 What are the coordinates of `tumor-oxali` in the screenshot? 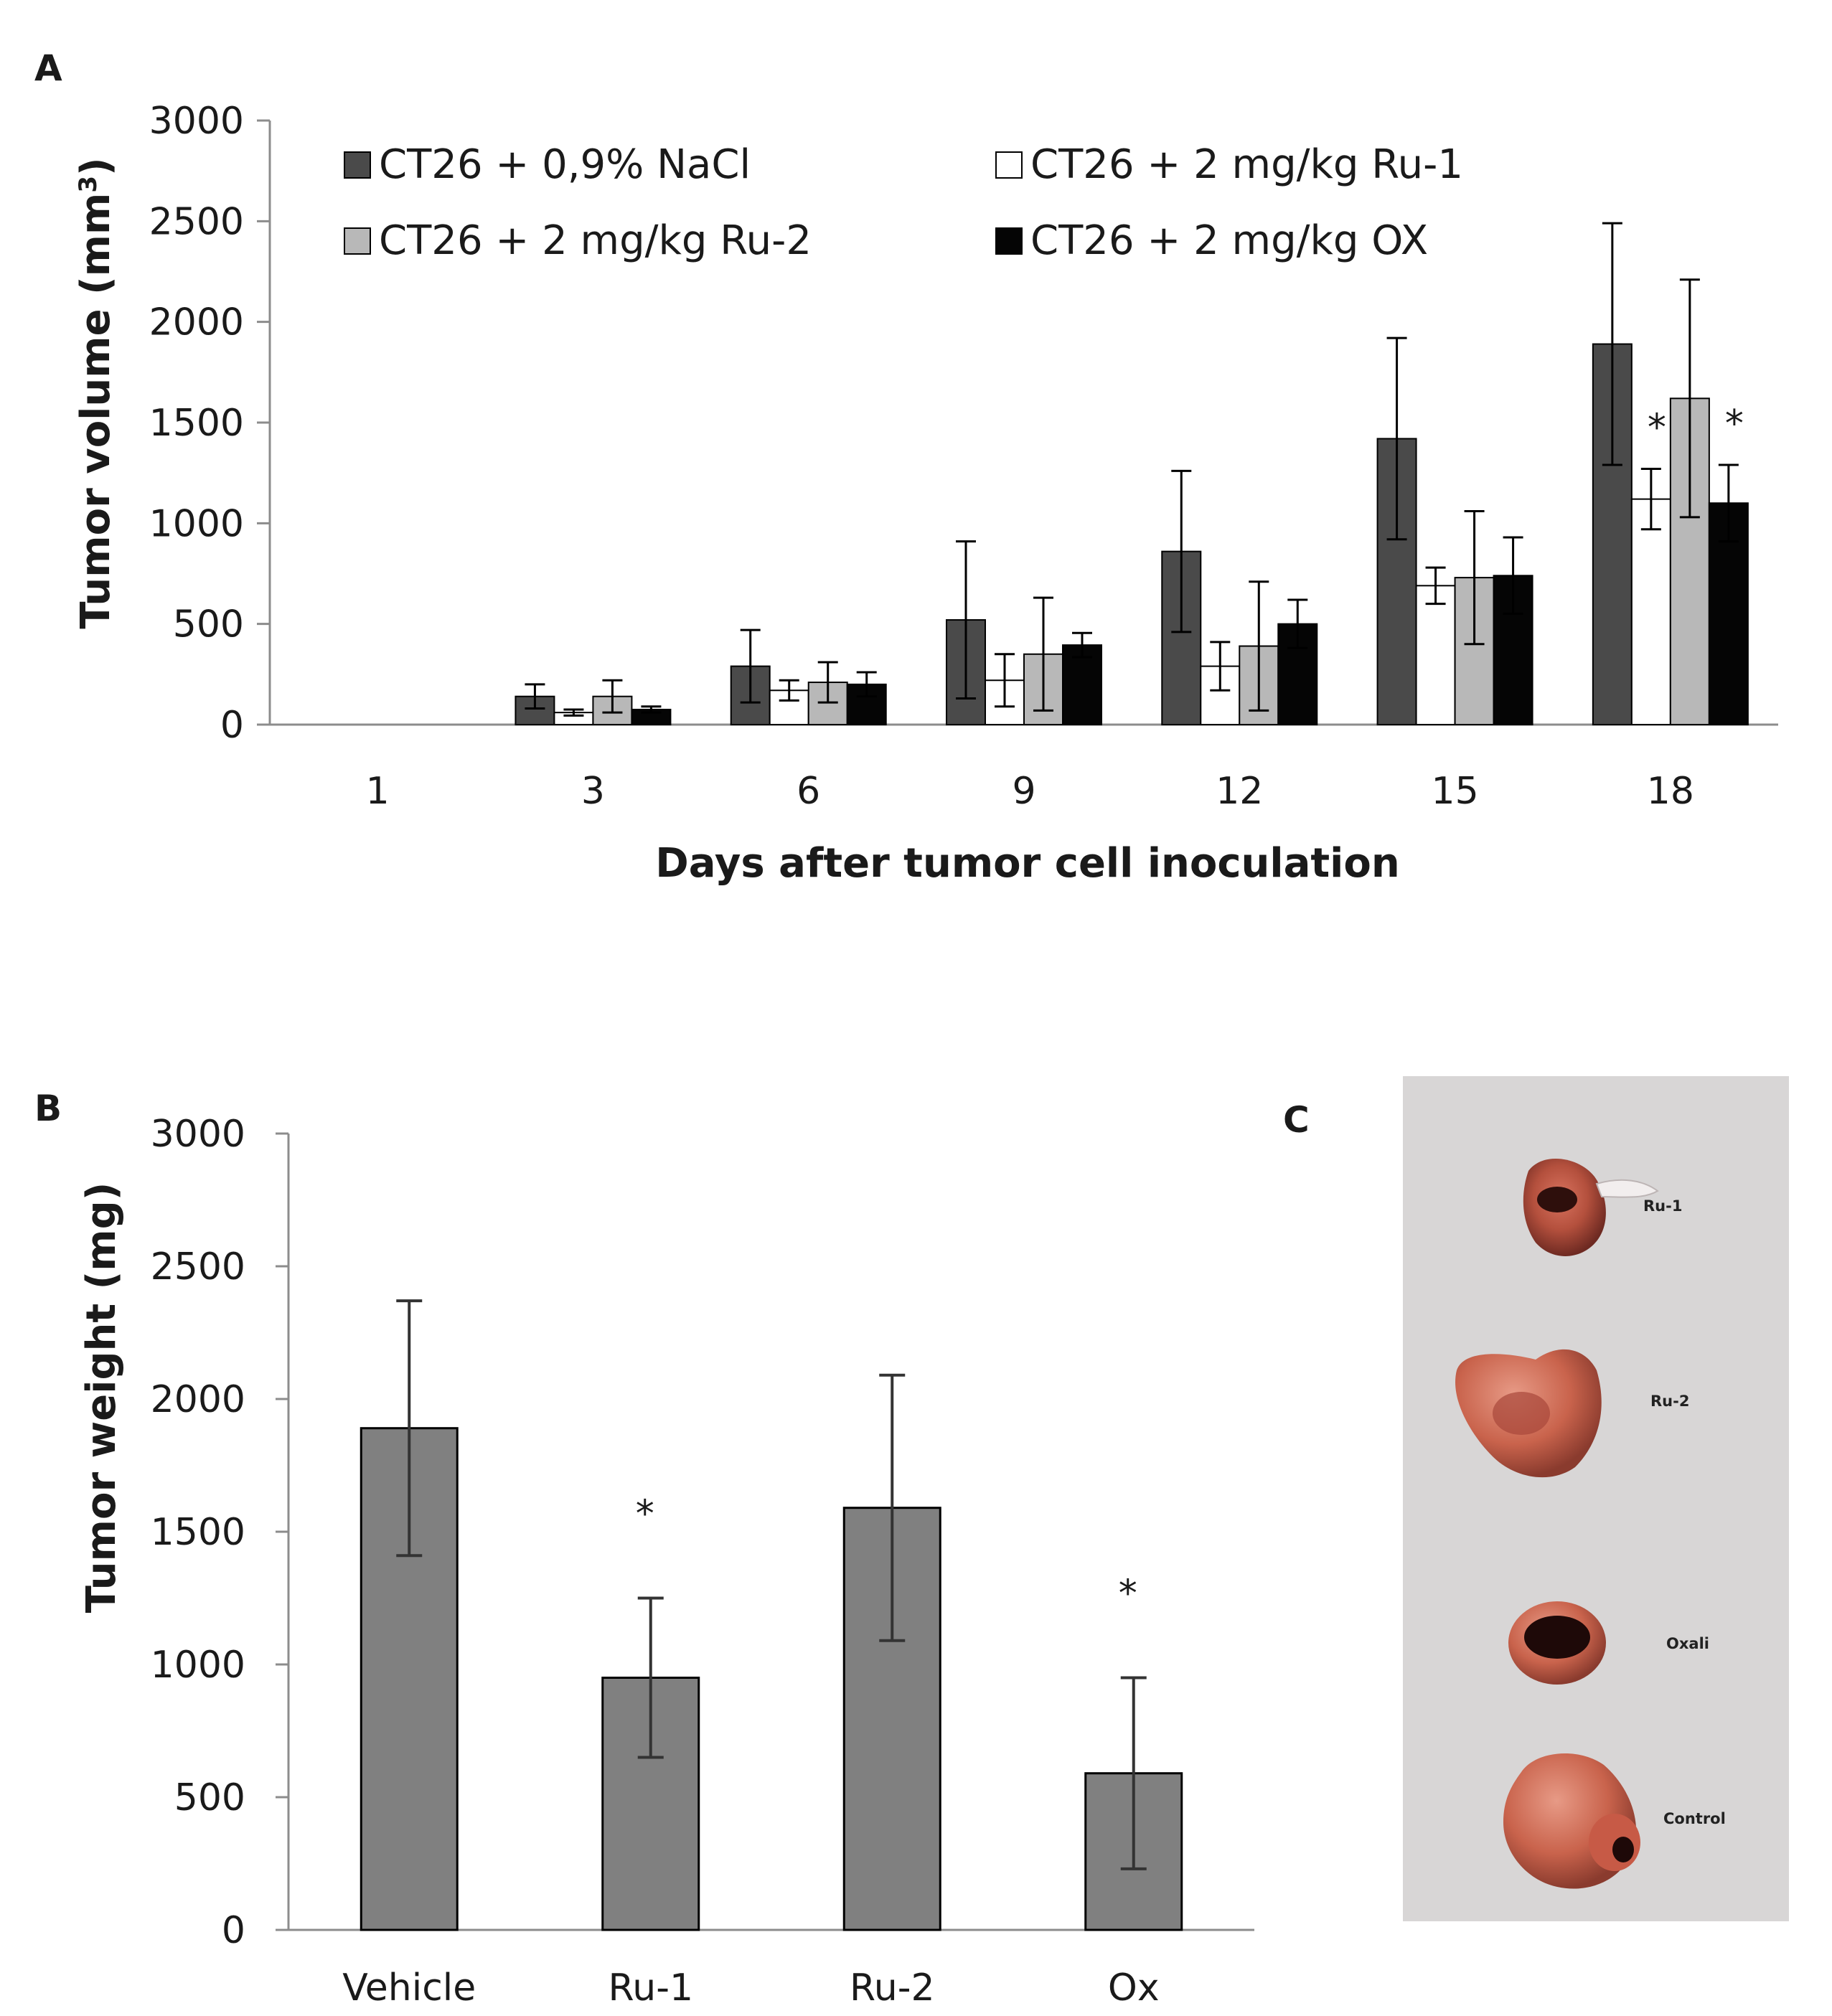 It's located at (1557, 1643).